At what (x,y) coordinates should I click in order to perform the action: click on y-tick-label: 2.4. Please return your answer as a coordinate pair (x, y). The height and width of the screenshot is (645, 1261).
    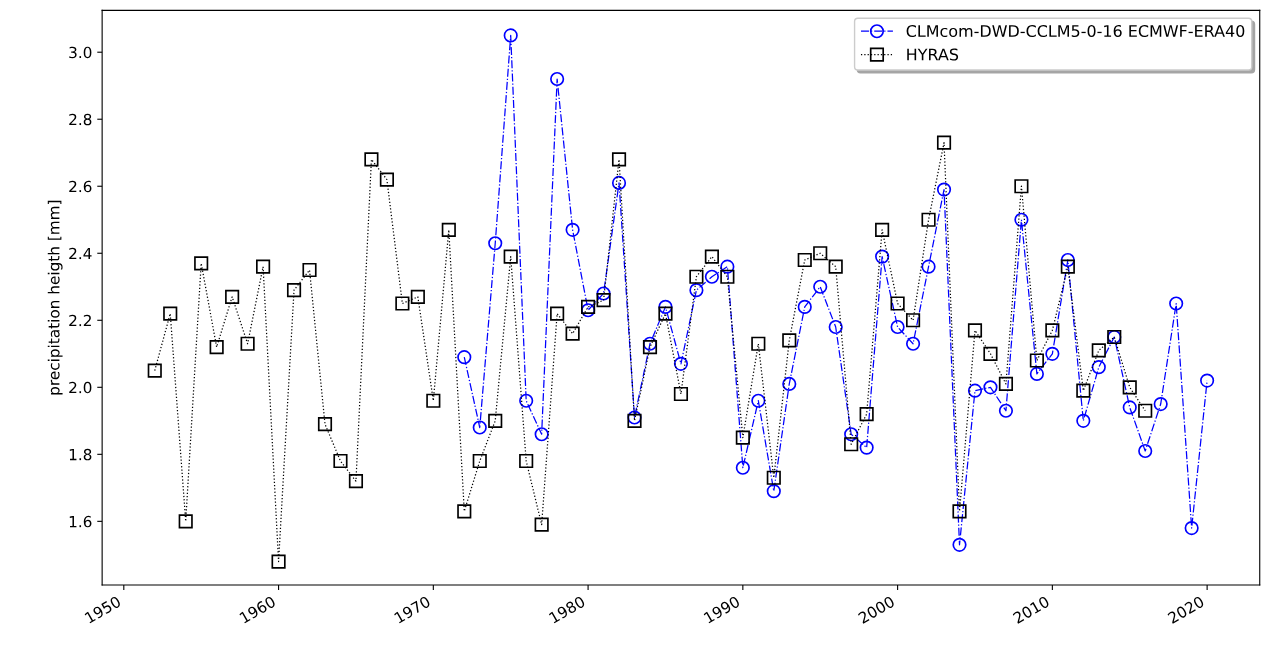
    Looking at the image, I should click on (80, 253).